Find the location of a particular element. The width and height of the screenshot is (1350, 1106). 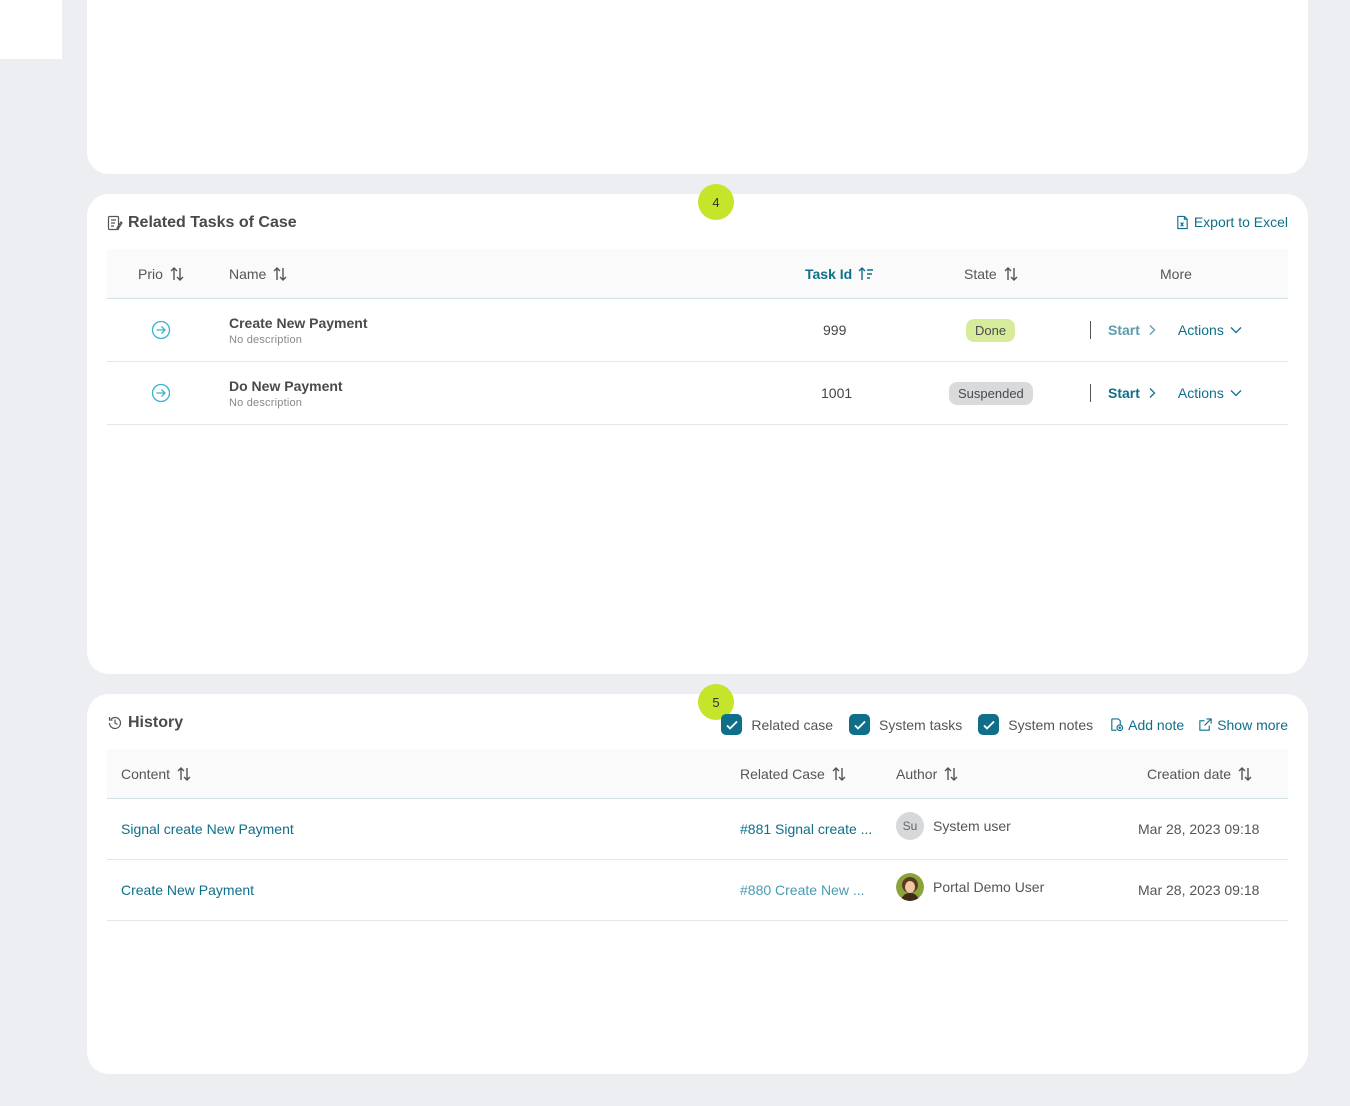

chevron-down-icon is located at coordinates (1236, 393).